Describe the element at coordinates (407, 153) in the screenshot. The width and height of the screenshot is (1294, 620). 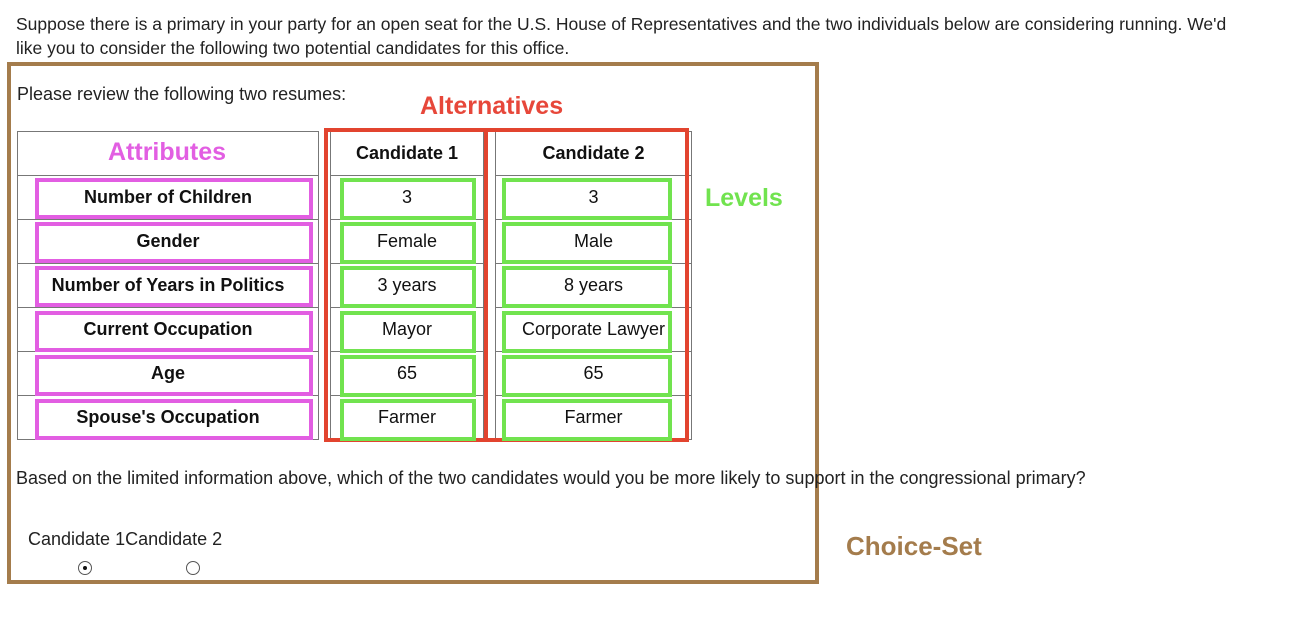
I see `candidate-1-header: Candidate 1` at that location.